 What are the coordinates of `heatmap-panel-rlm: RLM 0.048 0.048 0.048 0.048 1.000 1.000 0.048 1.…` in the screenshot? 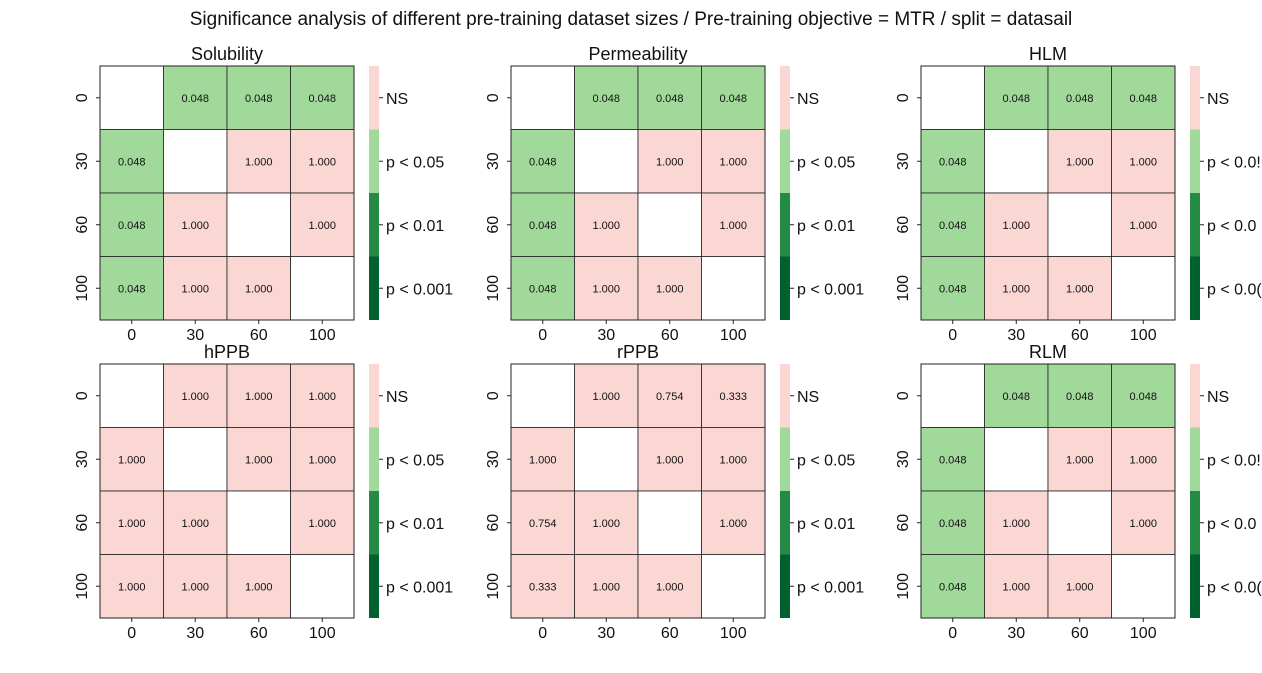 It's located at (1078, 492).